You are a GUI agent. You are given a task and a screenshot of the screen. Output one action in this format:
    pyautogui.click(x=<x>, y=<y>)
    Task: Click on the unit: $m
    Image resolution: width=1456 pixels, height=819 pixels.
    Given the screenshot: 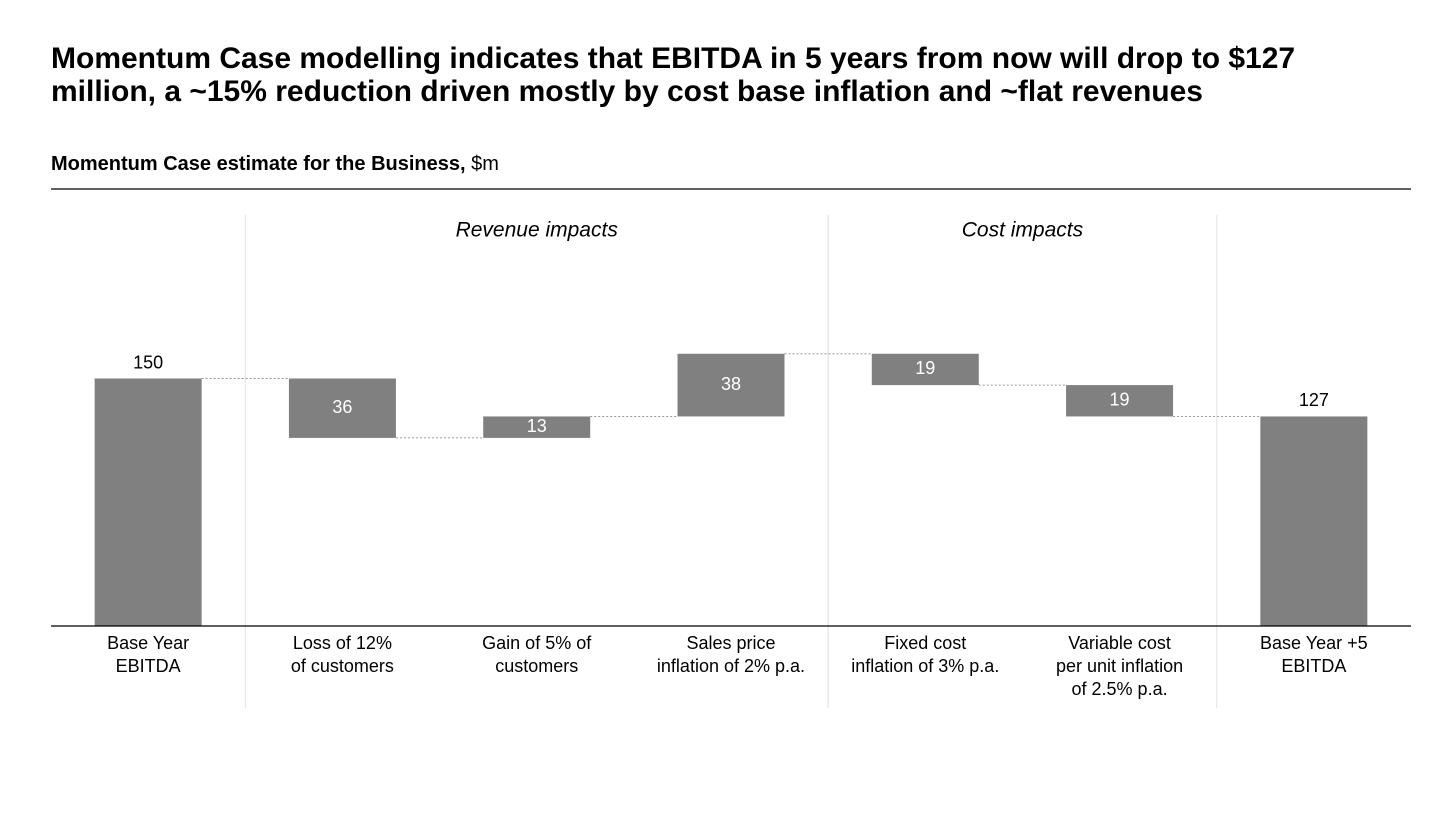 What is the action you would take?
    pyautogui.click(x=485, y=164)
    